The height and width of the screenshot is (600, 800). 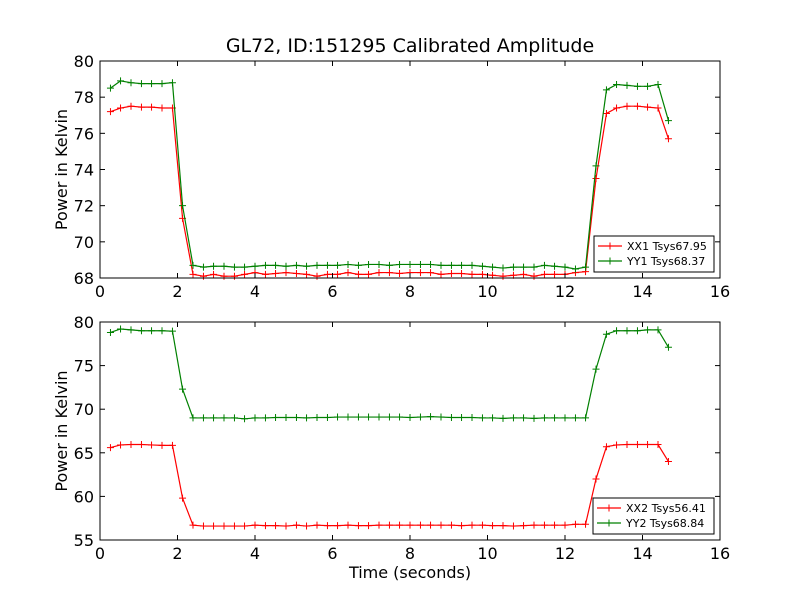 What do you see at coordinates (487, 291) in the screenshot?
I see `x-tick-label: 10` at bounding box center [487, 291].